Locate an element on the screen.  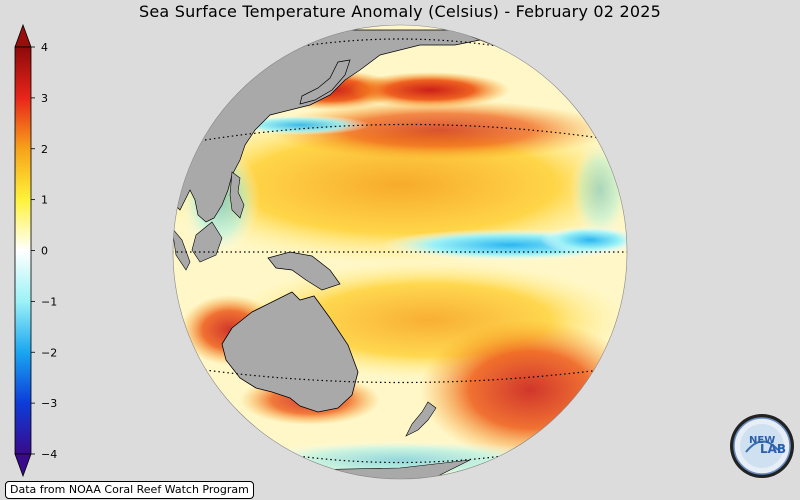
colorbar-tick-label: 3 is located at coordinates (44, 98).